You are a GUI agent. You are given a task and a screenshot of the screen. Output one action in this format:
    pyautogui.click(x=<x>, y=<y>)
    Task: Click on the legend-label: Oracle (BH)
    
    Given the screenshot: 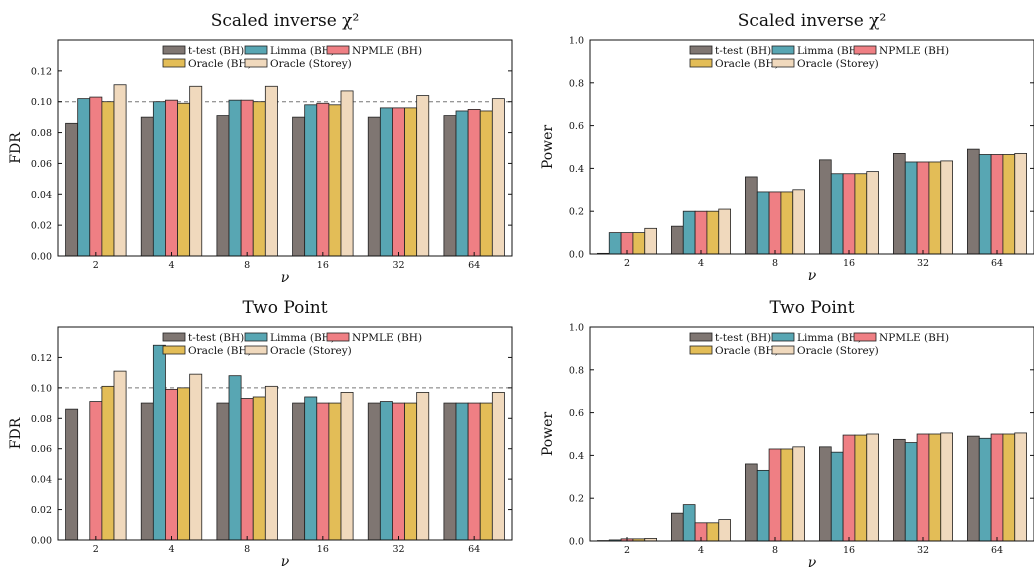 What is the action you would take?
    pyautogui.click(x=220, y=64)
    